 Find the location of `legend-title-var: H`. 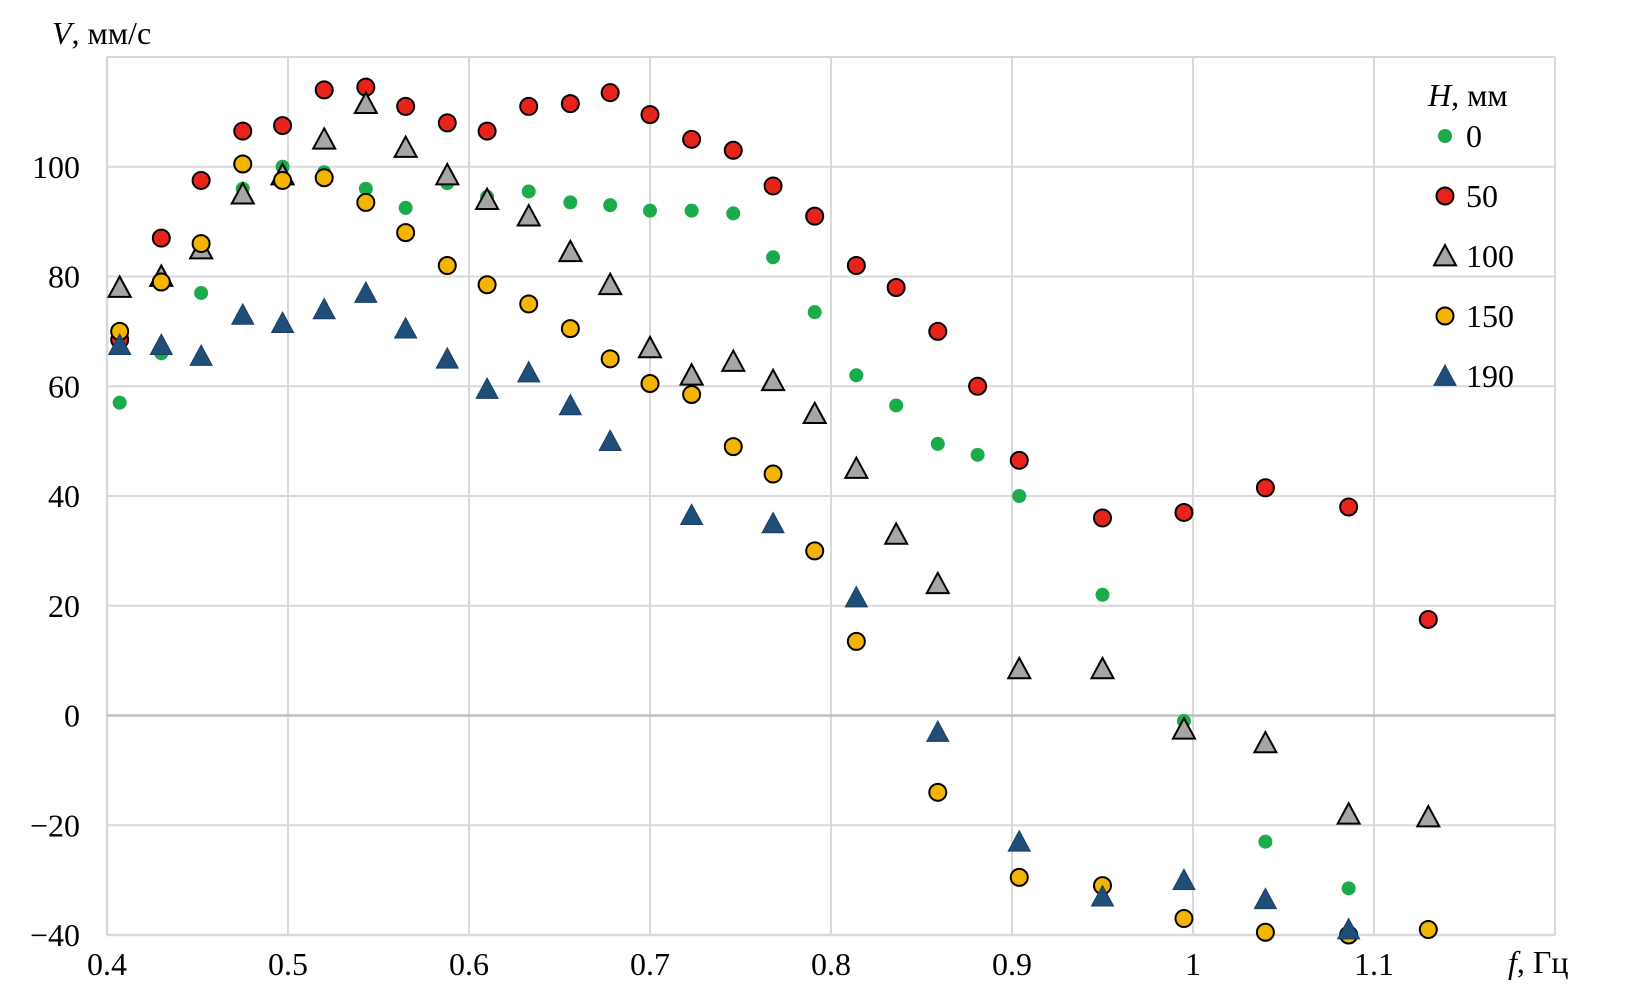

legend-title-var: H is located at coordinates (1440, 95).